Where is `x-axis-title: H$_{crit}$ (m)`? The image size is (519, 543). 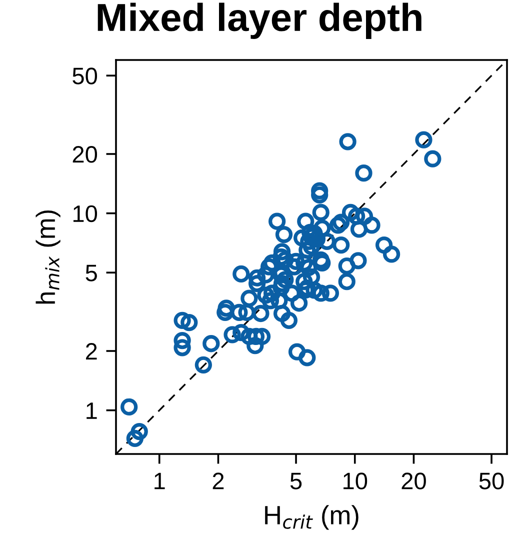 x-axis-title: H$_{crit}$ (m) is located at coordinates (311, 517).